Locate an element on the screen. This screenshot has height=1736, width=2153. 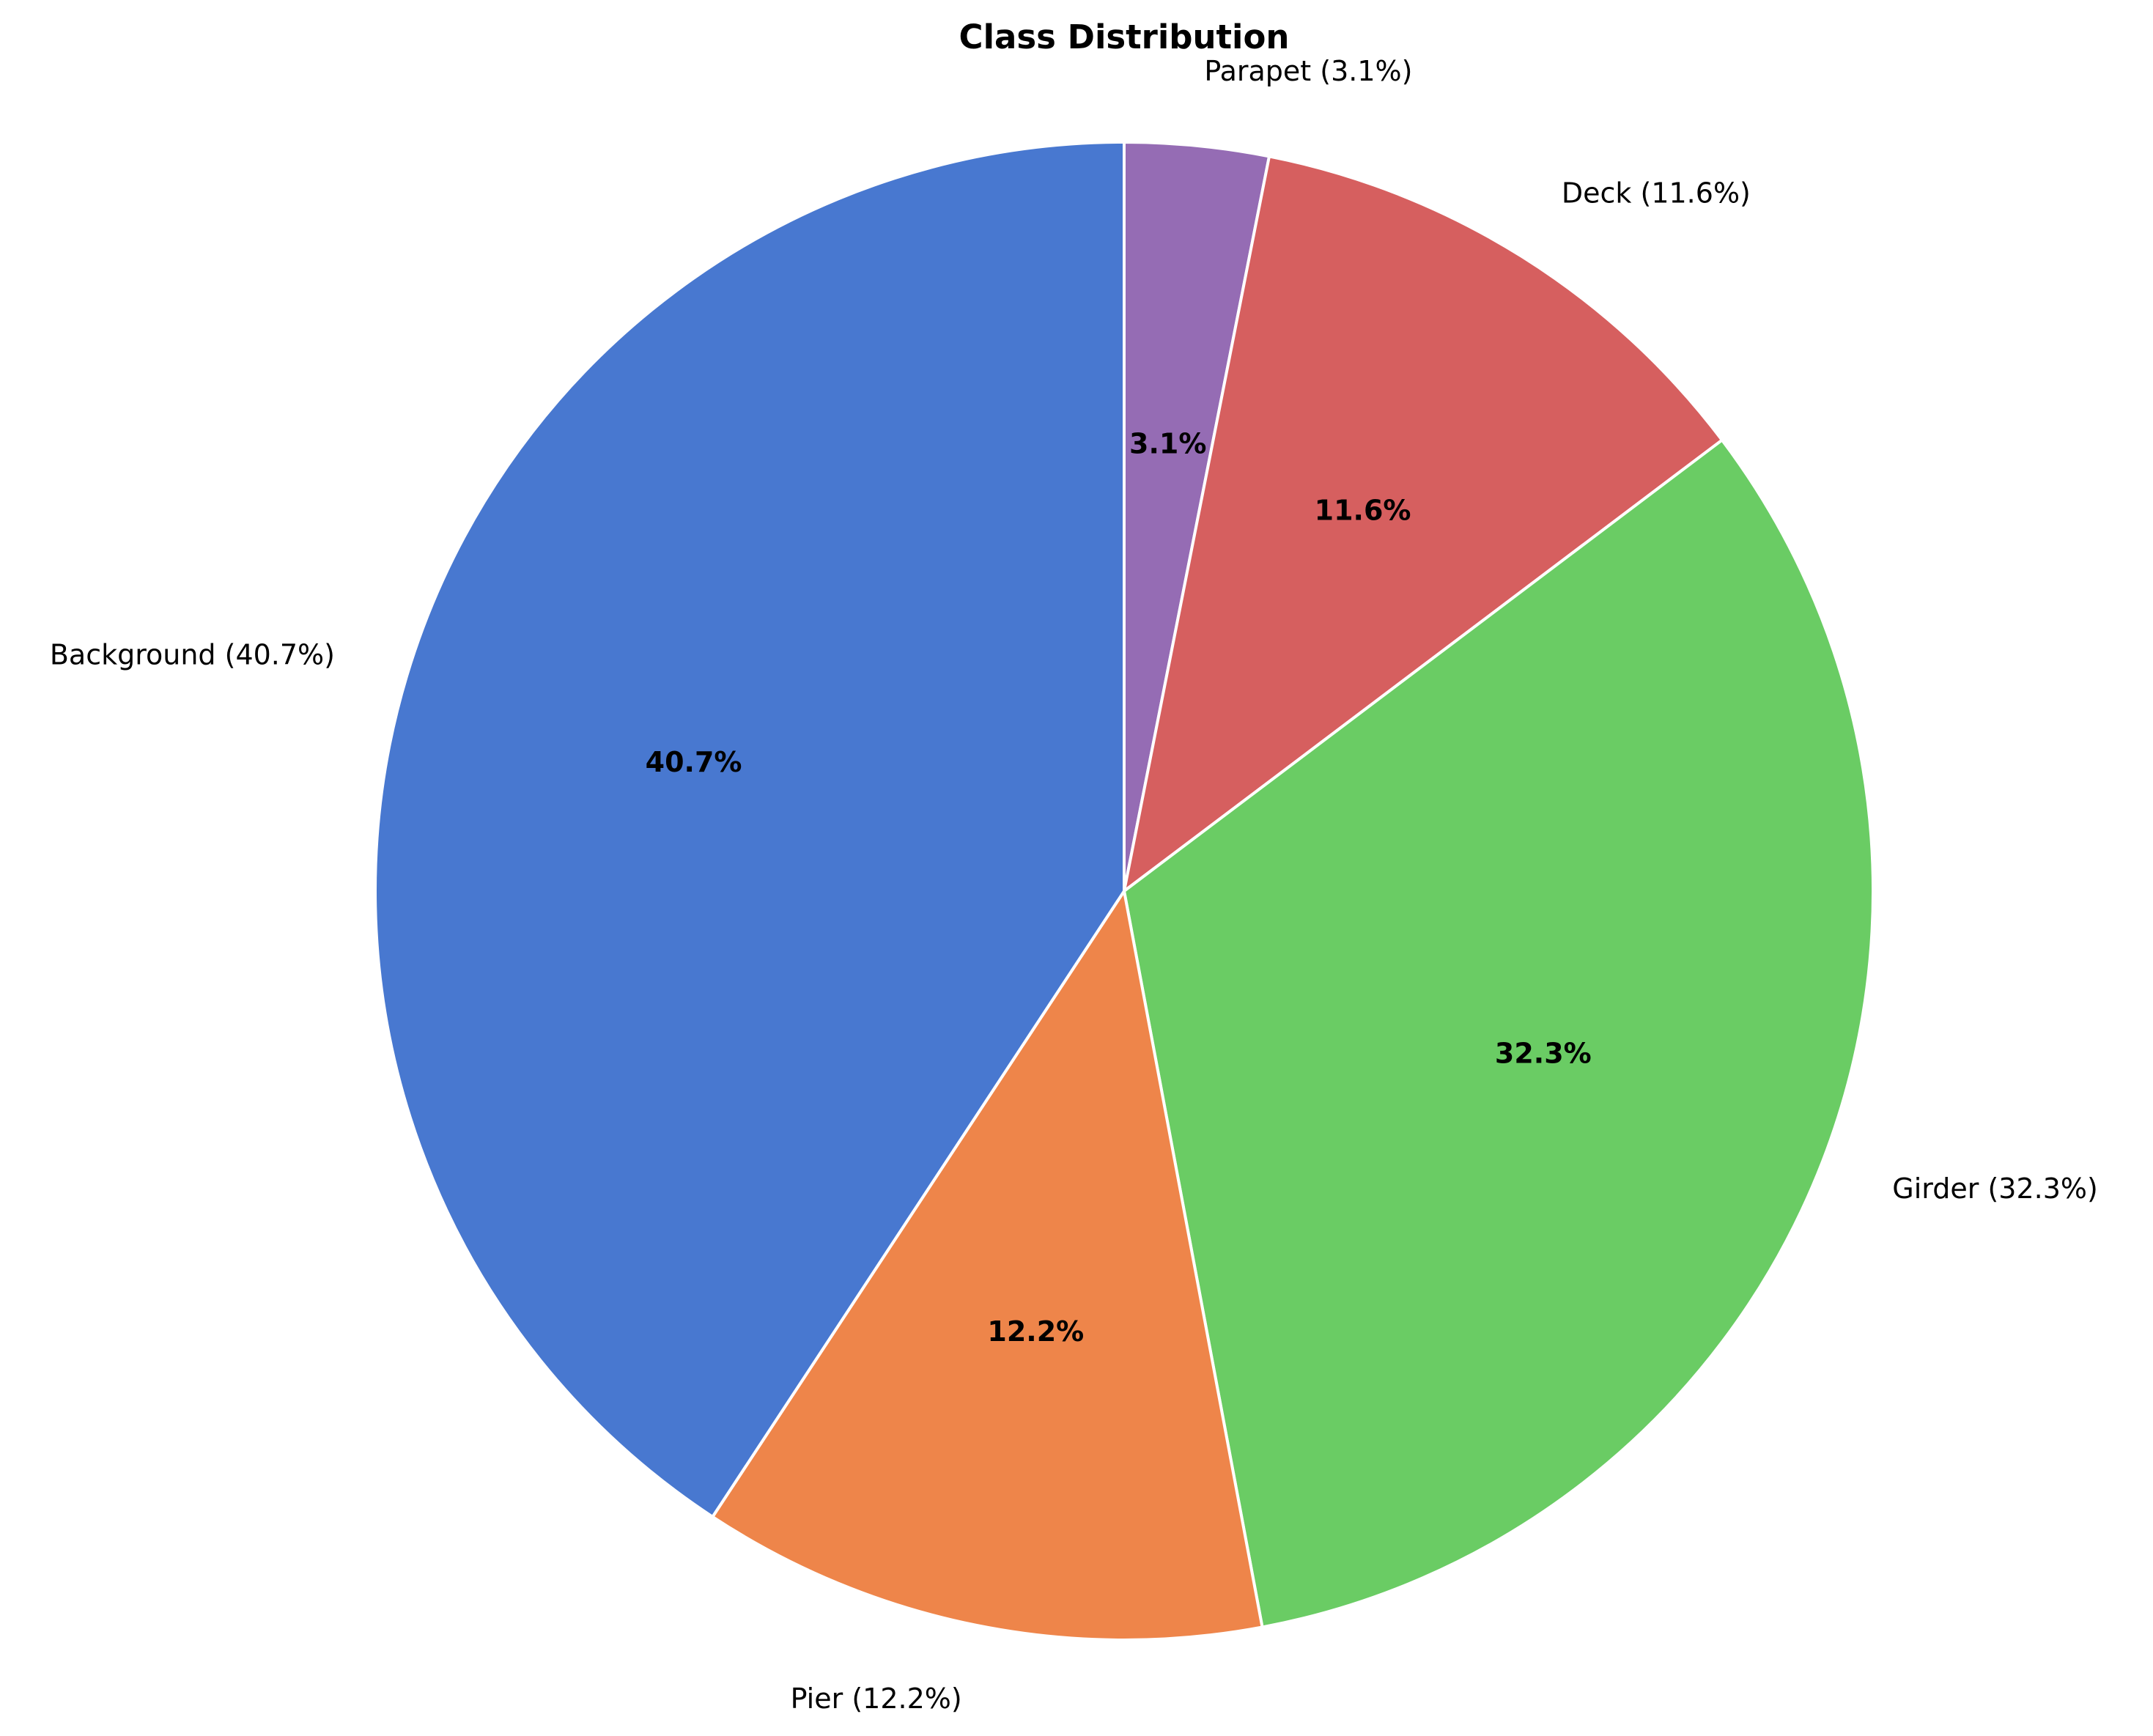
pie-slice-deck is located at coordinates (1423, 524).